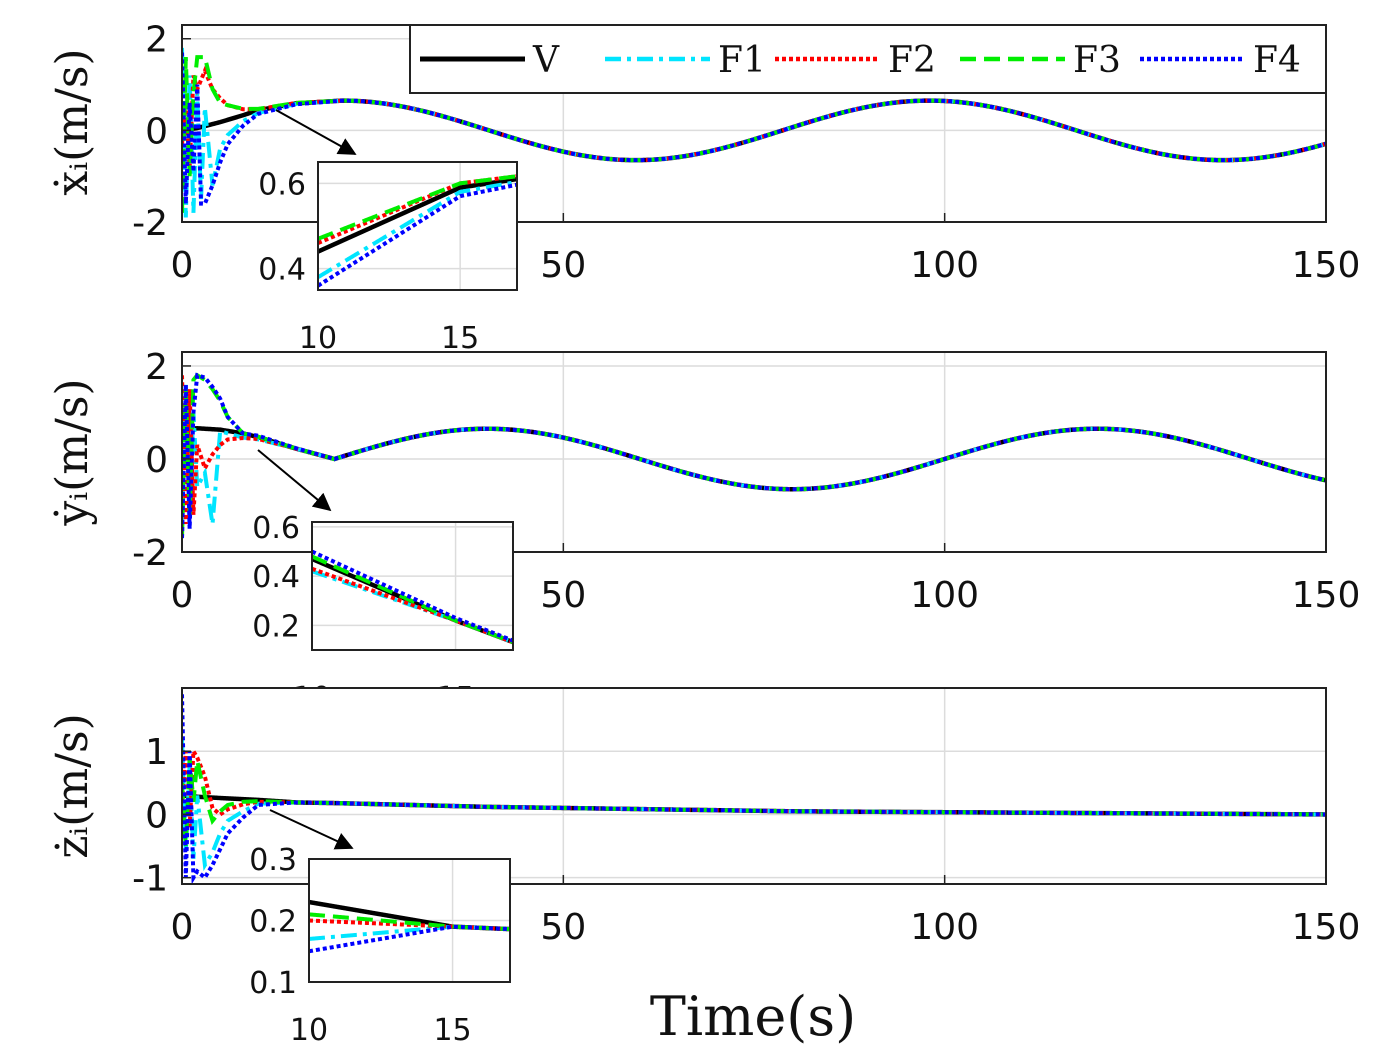 This screenshot has width=1377, height=1058. I want to click on legend-label-v: V, so click(546, 60).